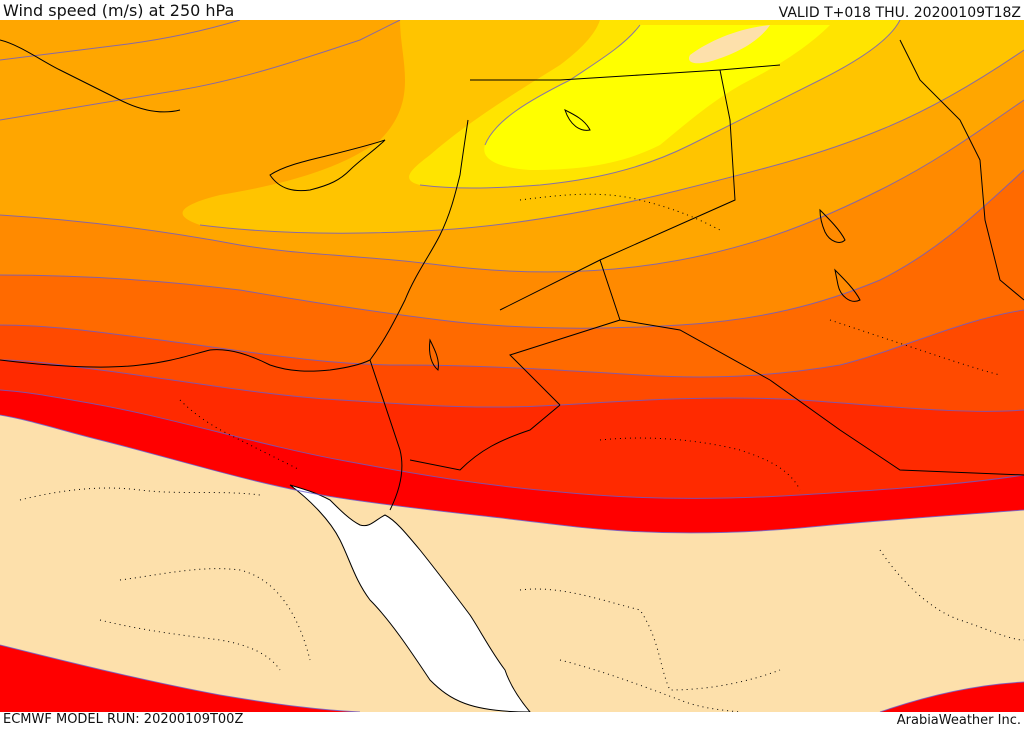 This screenshot has height=729, width=1024. I want to click on model-run-label: ECMWF MODEL RUN: 20200109T00Z, so click(123, 719).